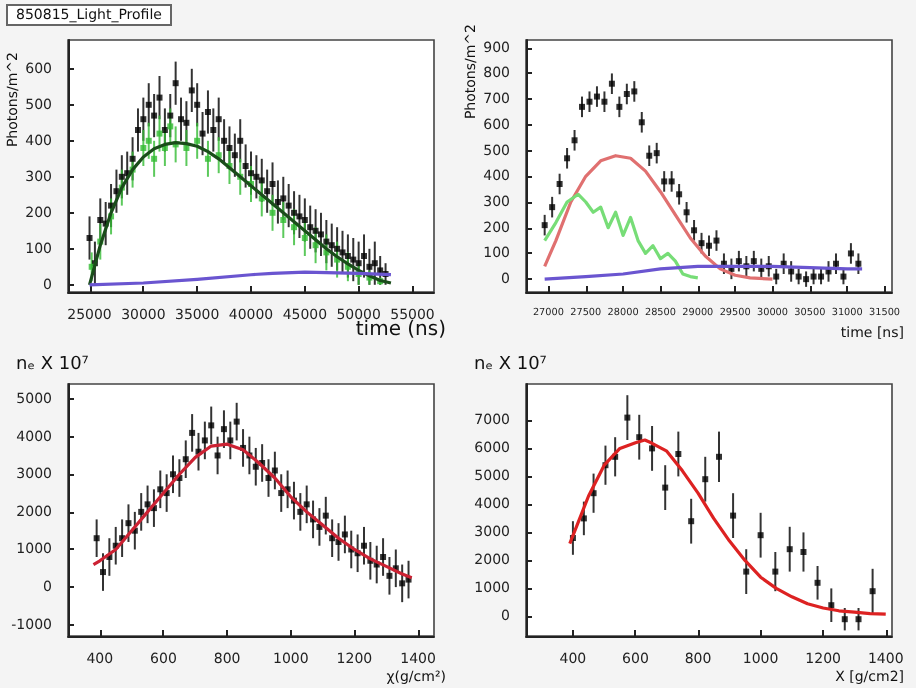  What do you see at coordinates (401, 330) in the screenshot?
I see `x-axis-title: time (ns)` at bounding box center [401, 330].